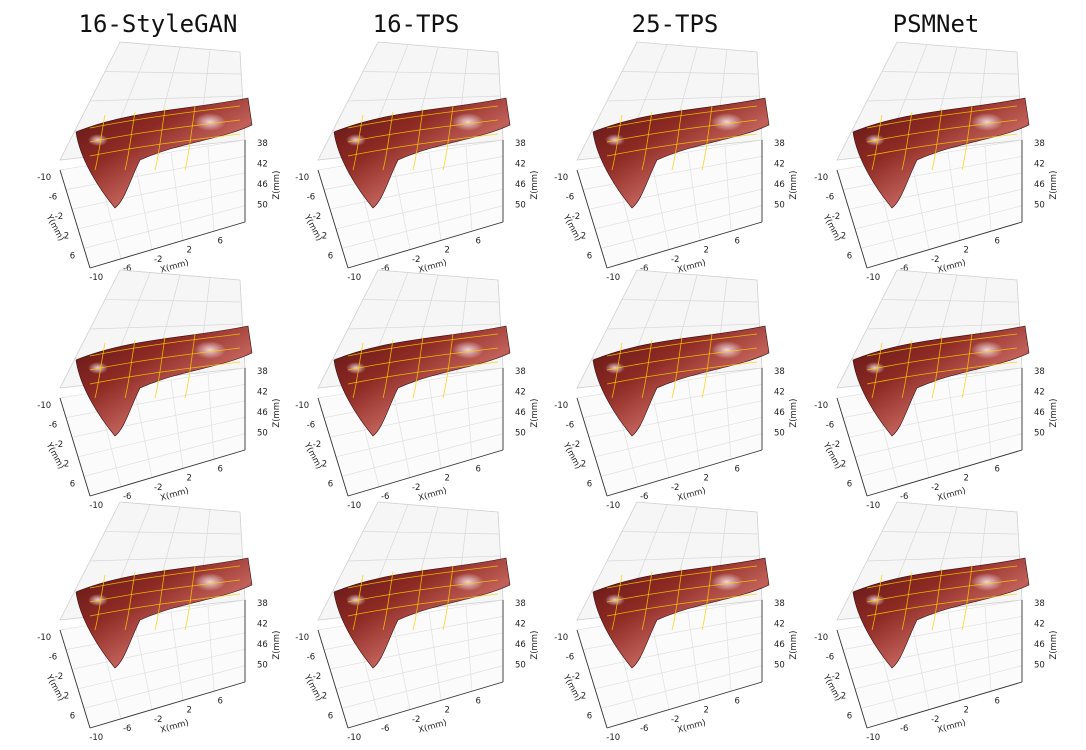 The image size is (1086, 750). I want to click on z-tick-label: 46, so click(779, 413).